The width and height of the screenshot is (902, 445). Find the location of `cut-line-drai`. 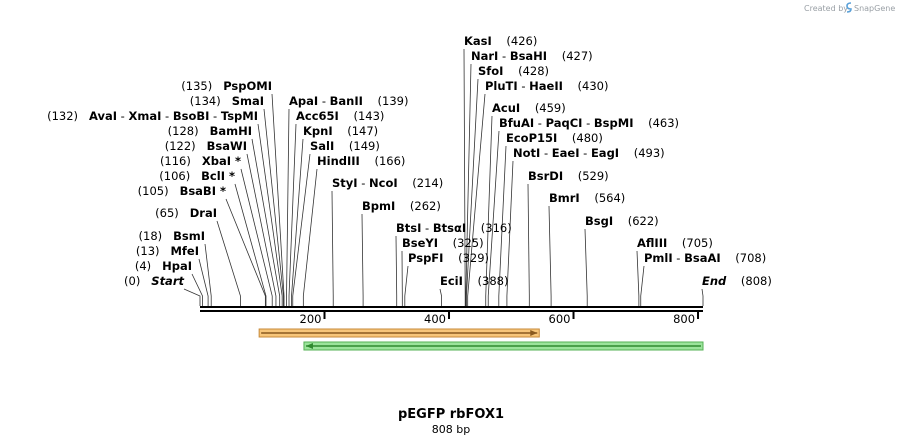

cut-line-drai is located at coordinates (228, 263).